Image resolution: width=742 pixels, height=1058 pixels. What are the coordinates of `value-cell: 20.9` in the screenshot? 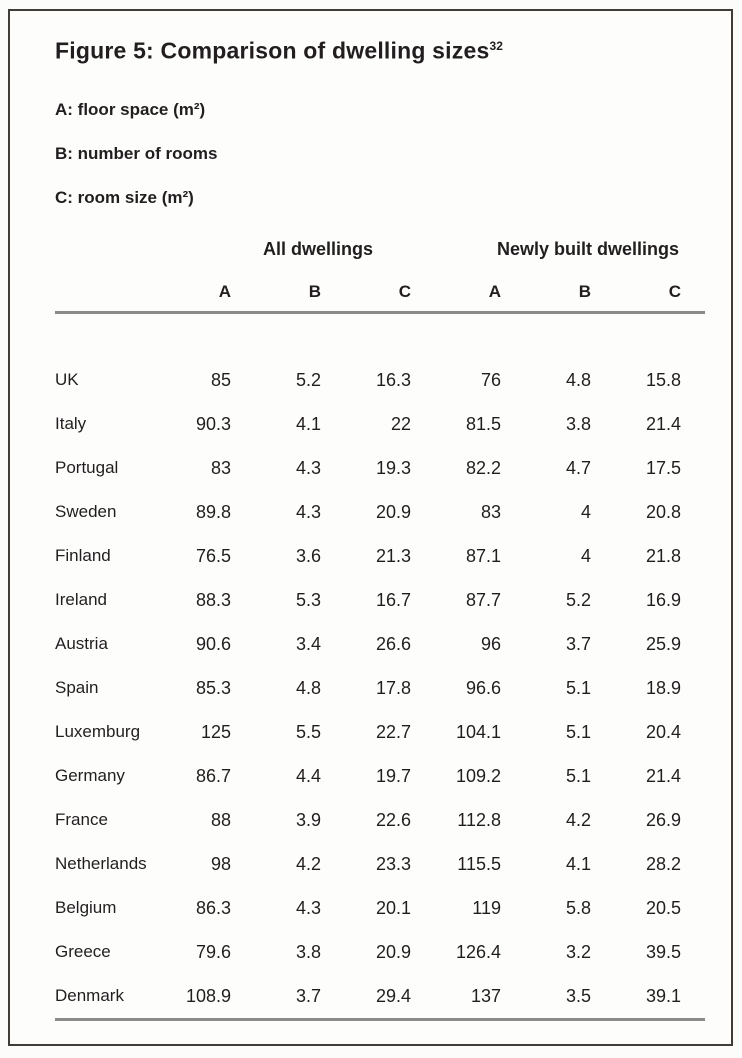 It's located at (393, 511).